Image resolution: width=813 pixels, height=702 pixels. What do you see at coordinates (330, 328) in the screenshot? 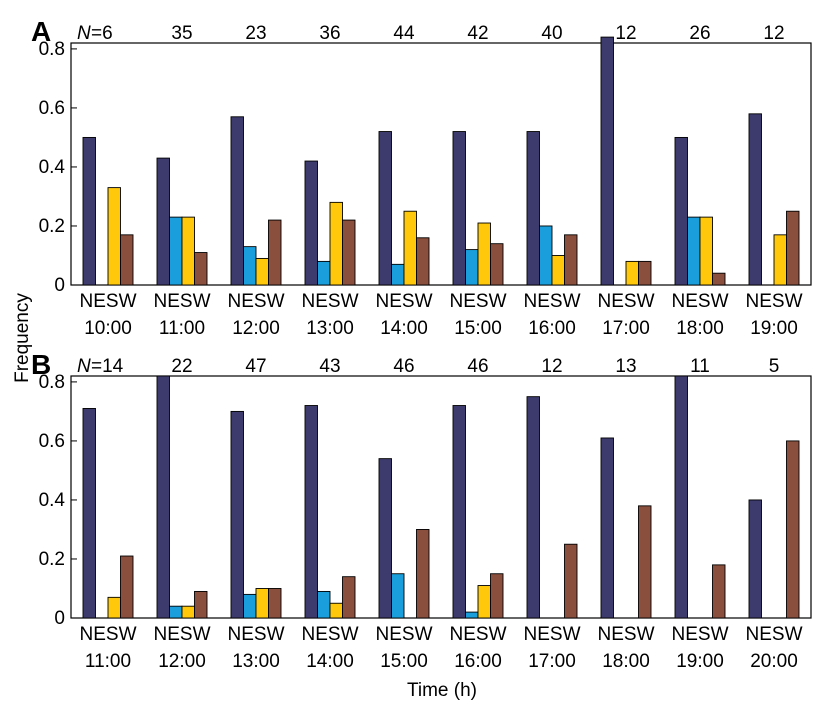
I see `time-tick-label: 13:00` at bounding box center [330, 328].